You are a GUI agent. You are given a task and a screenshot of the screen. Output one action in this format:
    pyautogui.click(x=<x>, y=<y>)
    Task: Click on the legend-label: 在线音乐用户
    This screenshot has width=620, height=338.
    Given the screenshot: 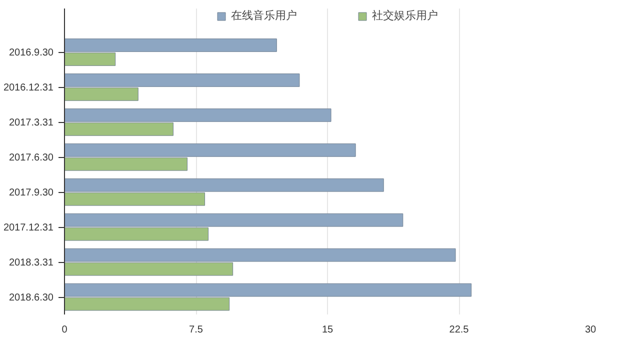 What is the action you would take?
    pyautogui.click(x=264, y=15)
    